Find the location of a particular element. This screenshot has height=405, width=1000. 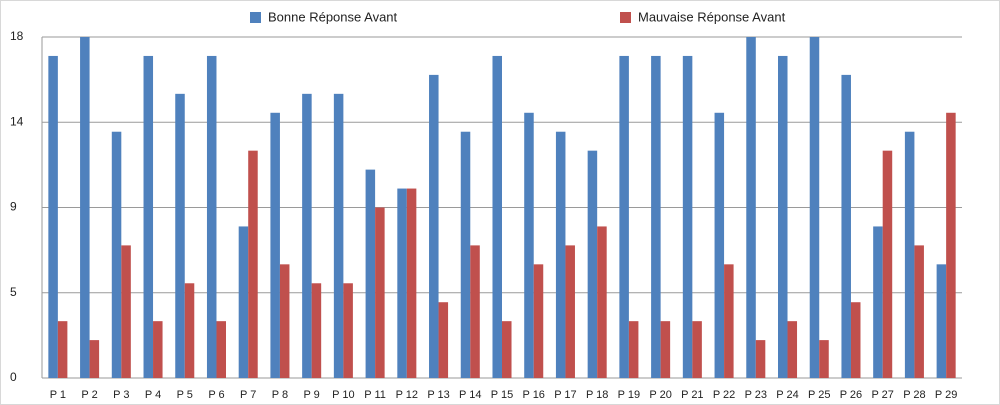

x-tick-label: P 14 is located at coordinates (470, 395).